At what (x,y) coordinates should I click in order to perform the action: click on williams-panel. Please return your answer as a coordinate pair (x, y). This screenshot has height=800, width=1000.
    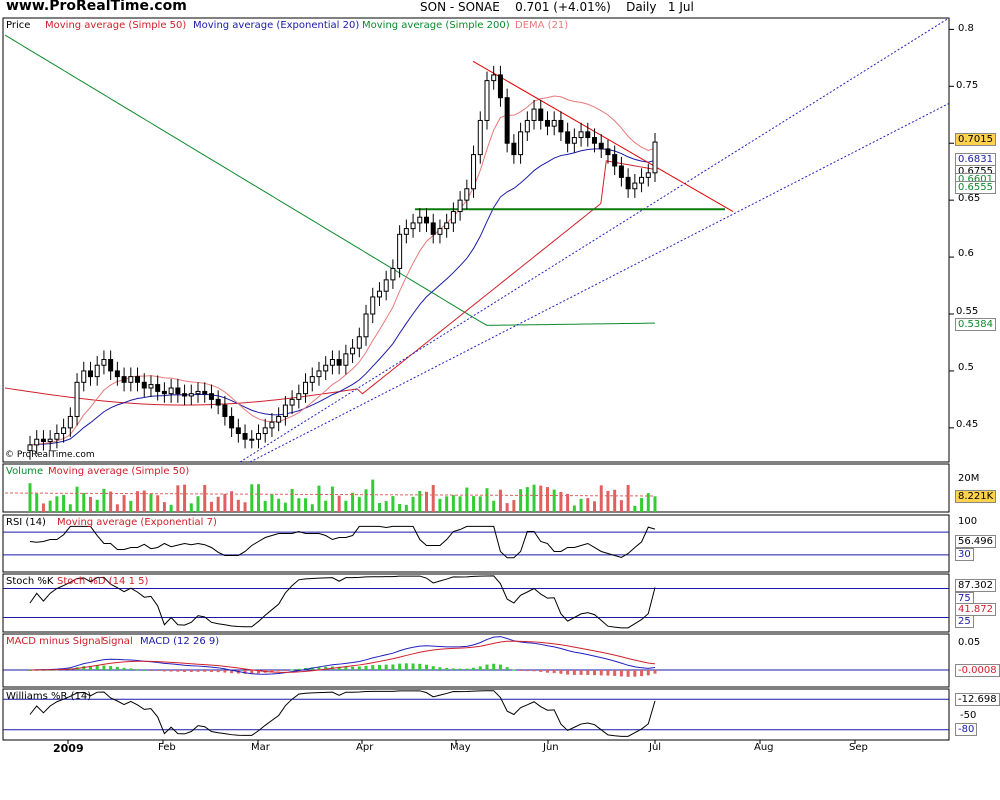
    Looking at the image, I should click on (476, 714).